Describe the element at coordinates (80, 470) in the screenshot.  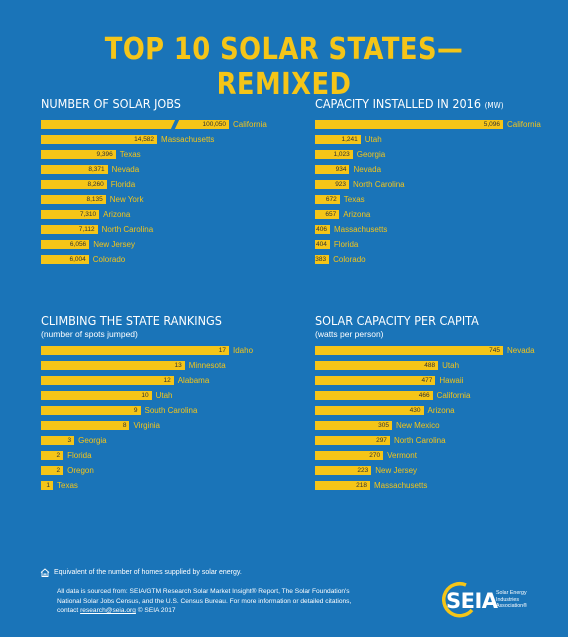
I see `category-label: Oregon` at that location.